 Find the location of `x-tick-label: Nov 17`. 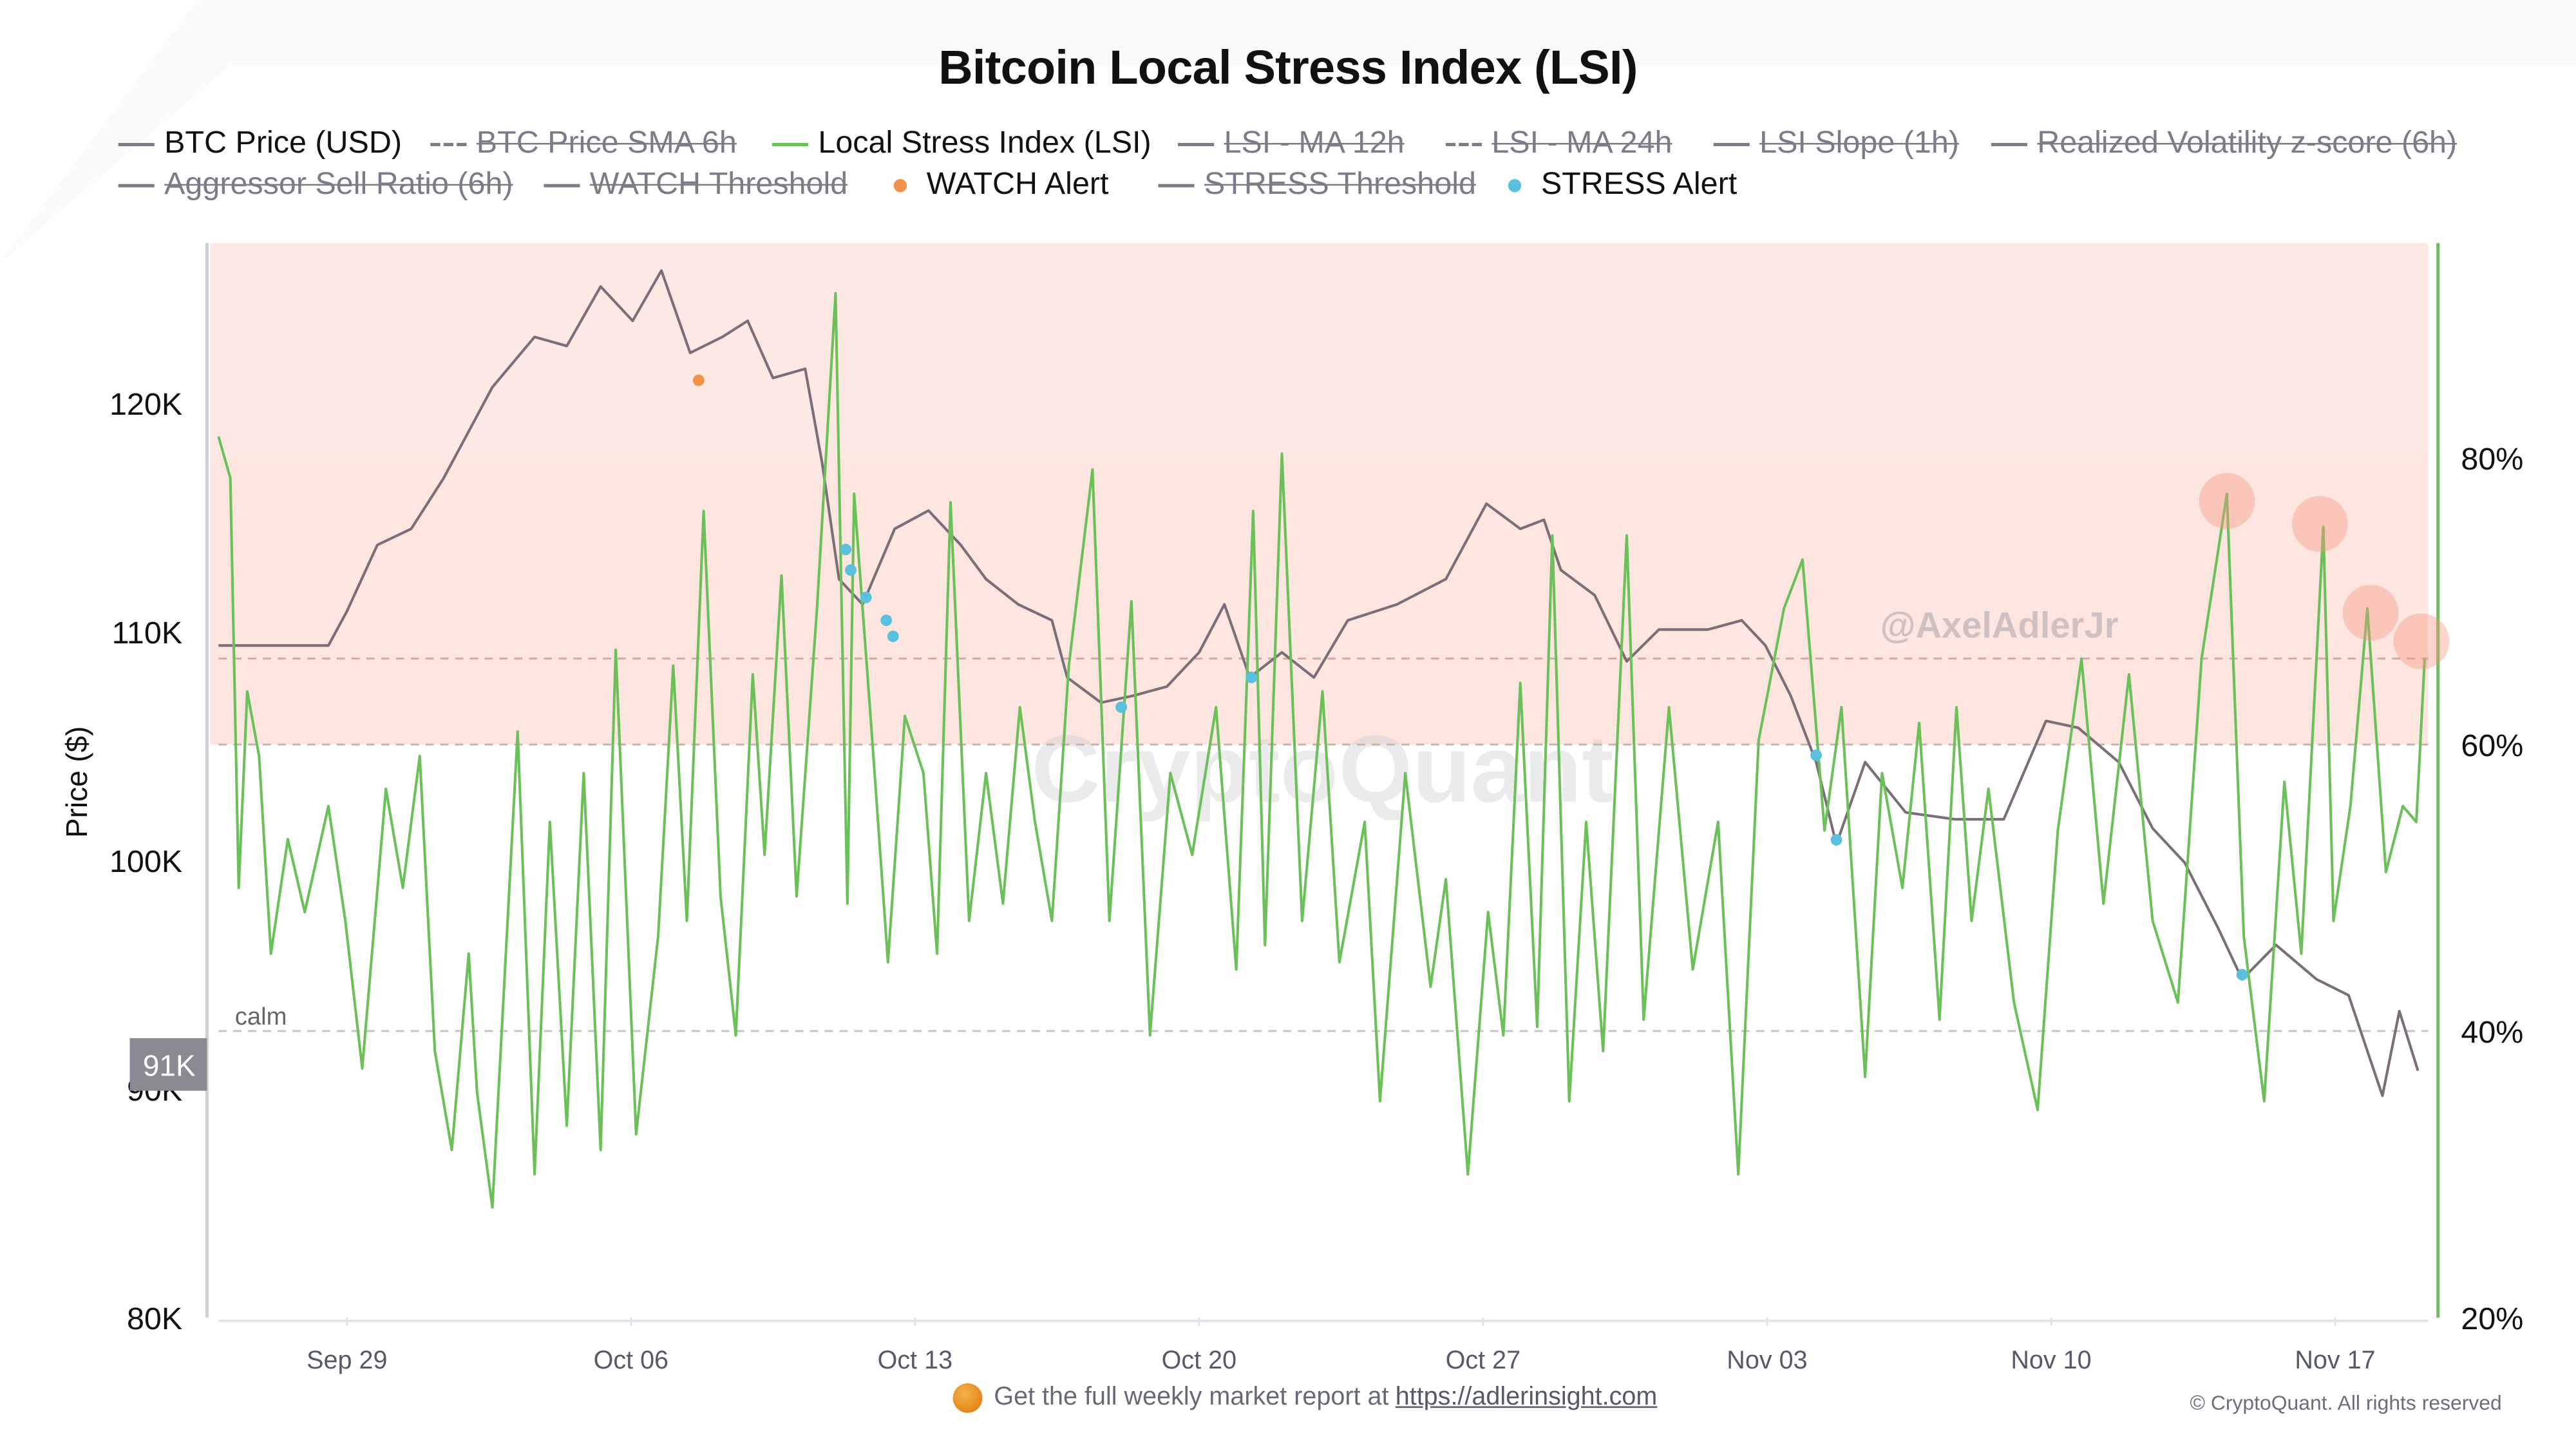

x-tick-label: Nov 17 is located at coordinates (2335, 1360).